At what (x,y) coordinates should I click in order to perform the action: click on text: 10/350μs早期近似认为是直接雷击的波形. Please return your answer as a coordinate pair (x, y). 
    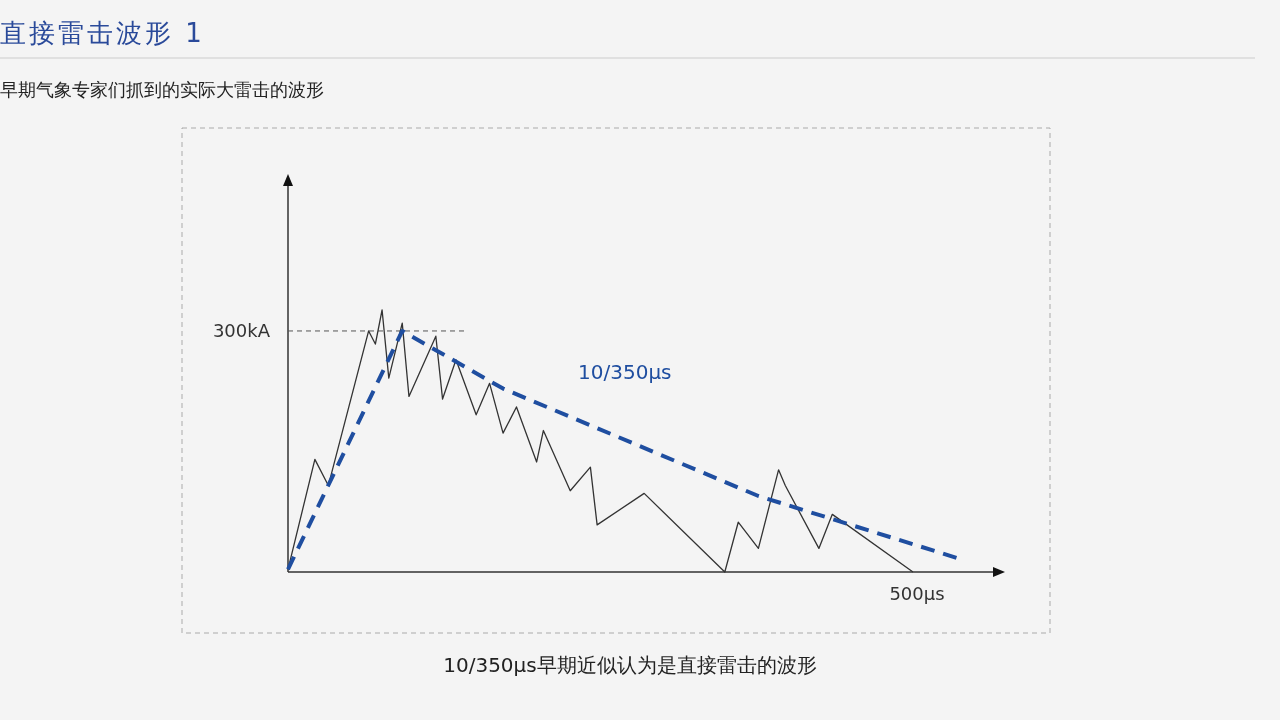
    Looking at the image, I should click on (630, 665).